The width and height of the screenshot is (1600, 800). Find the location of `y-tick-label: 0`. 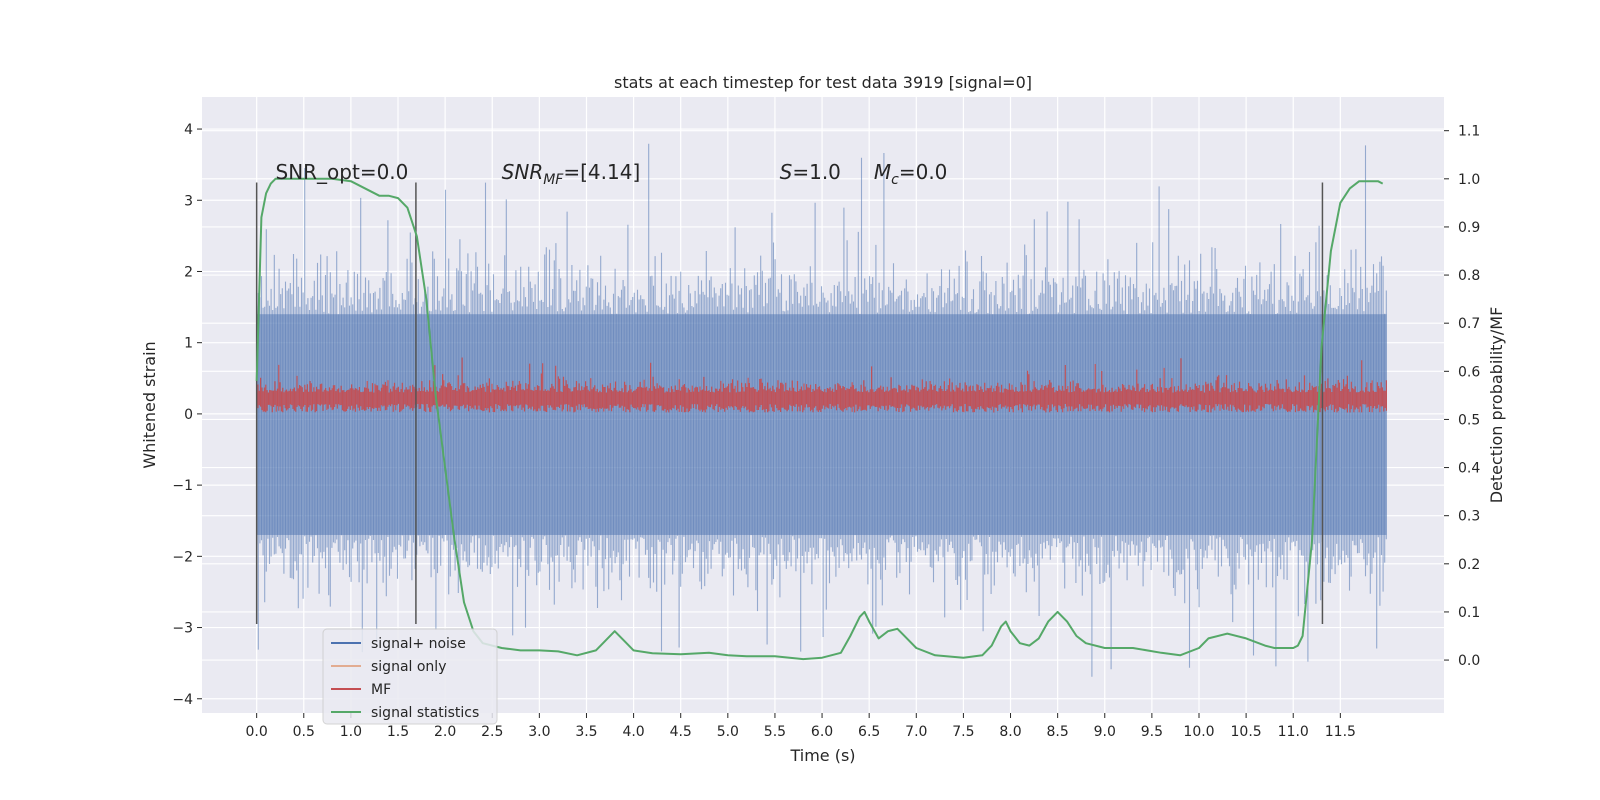

y-tick-label: 0 is located at coordinates (188, 415).